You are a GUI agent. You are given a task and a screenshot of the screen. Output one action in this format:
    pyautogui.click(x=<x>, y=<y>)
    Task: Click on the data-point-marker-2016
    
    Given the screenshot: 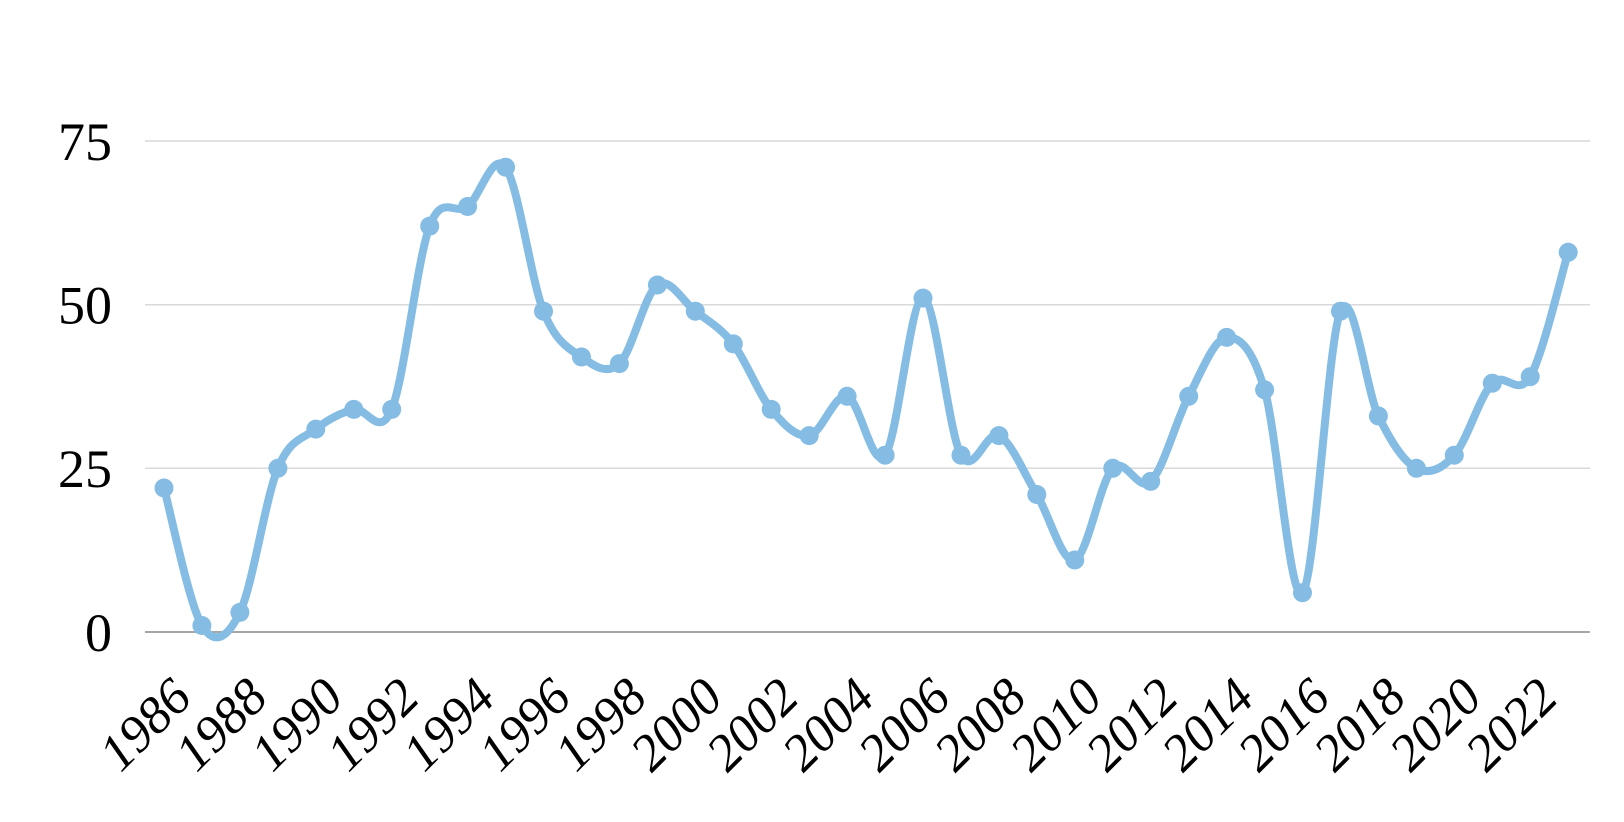 What is the action you would take?
    pyautogui.click(x=1302, y=593)
    